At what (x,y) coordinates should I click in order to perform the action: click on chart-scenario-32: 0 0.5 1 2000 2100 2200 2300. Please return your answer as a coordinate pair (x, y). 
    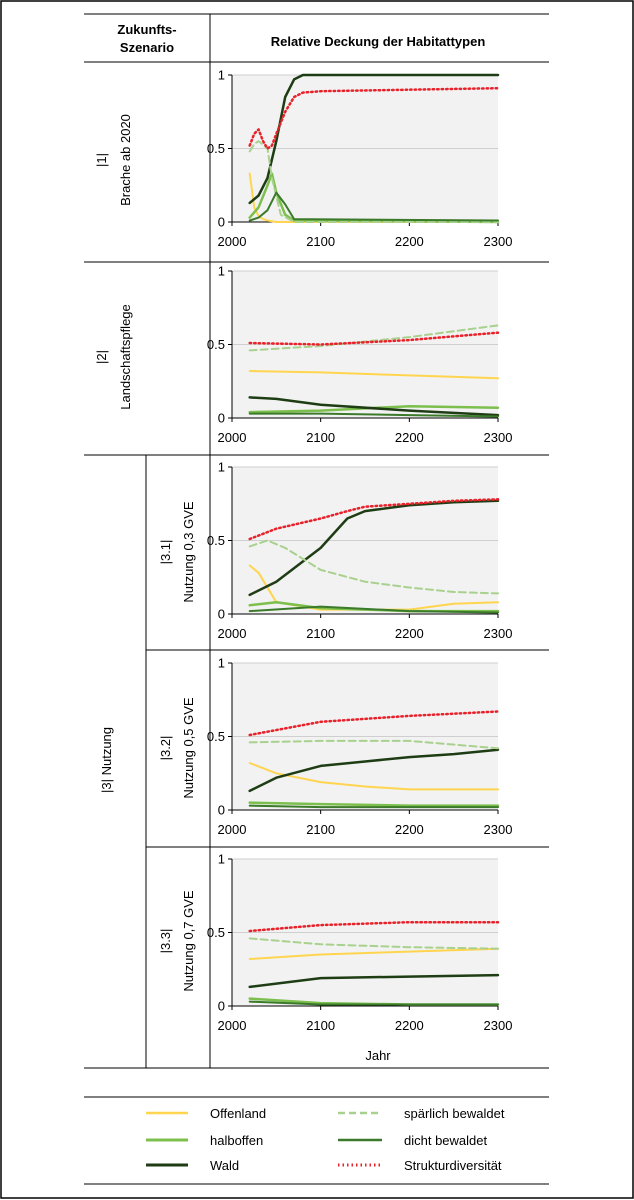
    Looking at the image, I should click on (360, 747).